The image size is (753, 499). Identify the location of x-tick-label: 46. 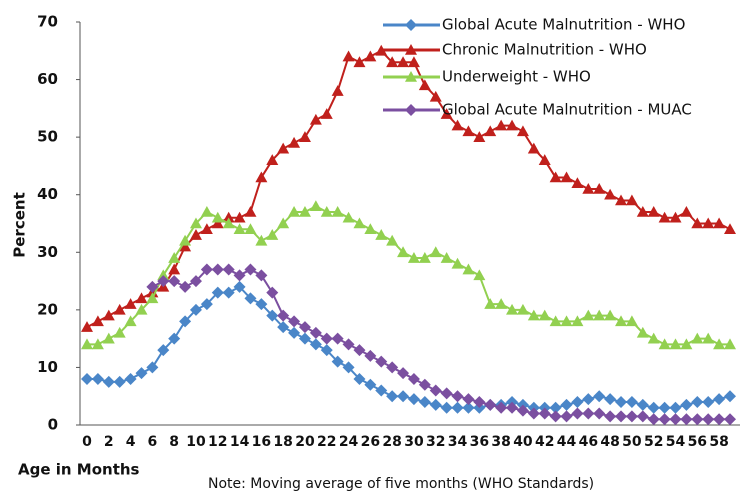
(588, 442).